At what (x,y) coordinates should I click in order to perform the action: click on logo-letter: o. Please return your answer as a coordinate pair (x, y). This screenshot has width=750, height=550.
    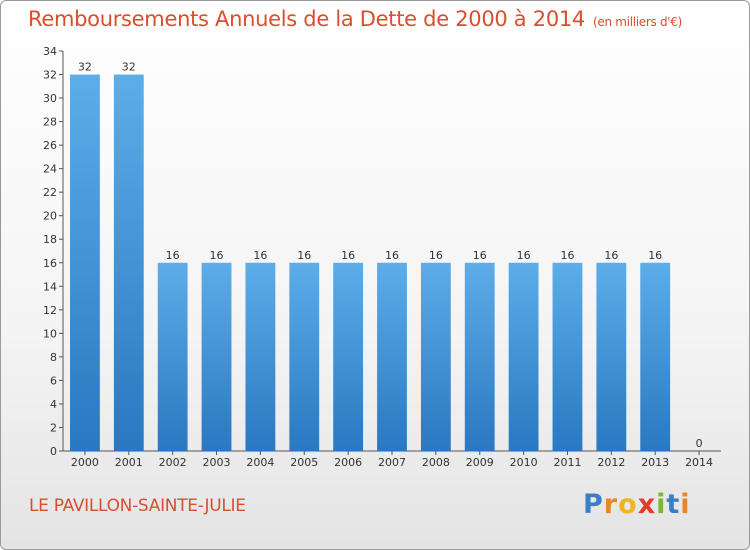
    Looking at the image, I should click on (628, 504).